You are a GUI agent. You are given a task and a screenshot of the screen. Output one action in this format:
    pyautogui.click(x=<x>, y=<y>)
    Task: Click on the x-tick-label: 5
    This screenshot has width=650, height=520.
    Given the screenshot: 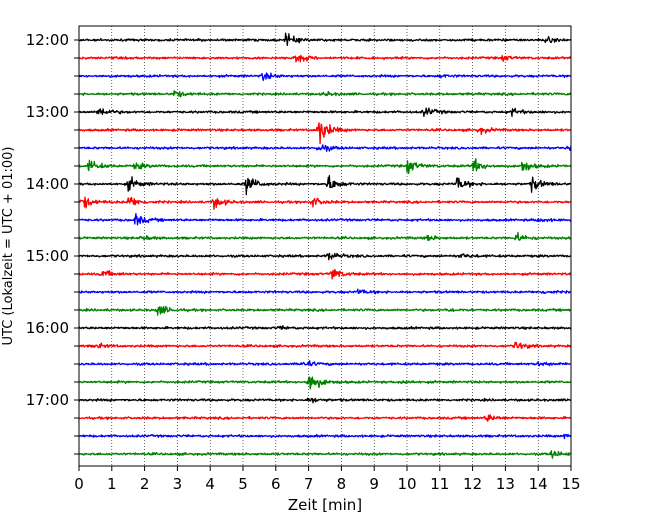 What is the action you would take?
    pyautogui.click(x=243, y=484)
    